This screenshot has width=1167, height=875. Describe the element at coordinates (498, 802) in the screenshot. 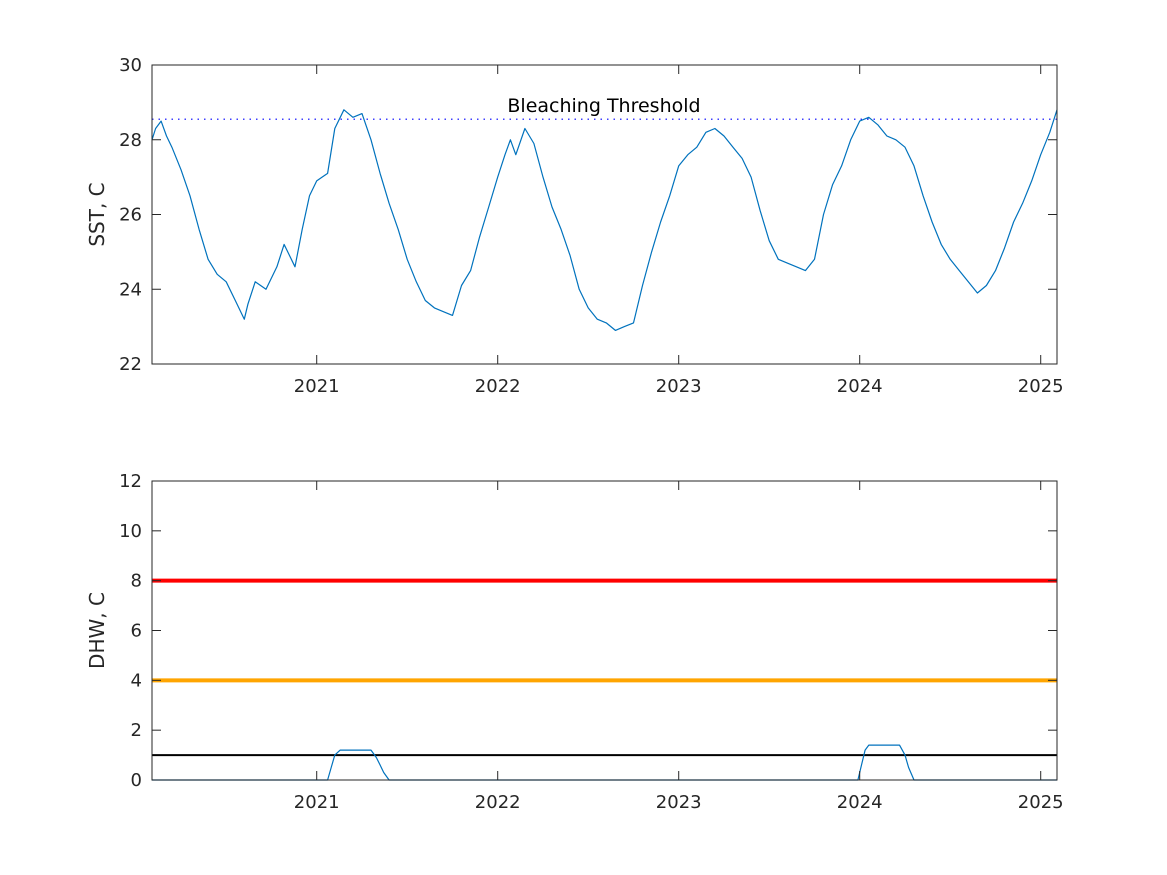

I see `dhw-x-tick-label: 2022` at that location.